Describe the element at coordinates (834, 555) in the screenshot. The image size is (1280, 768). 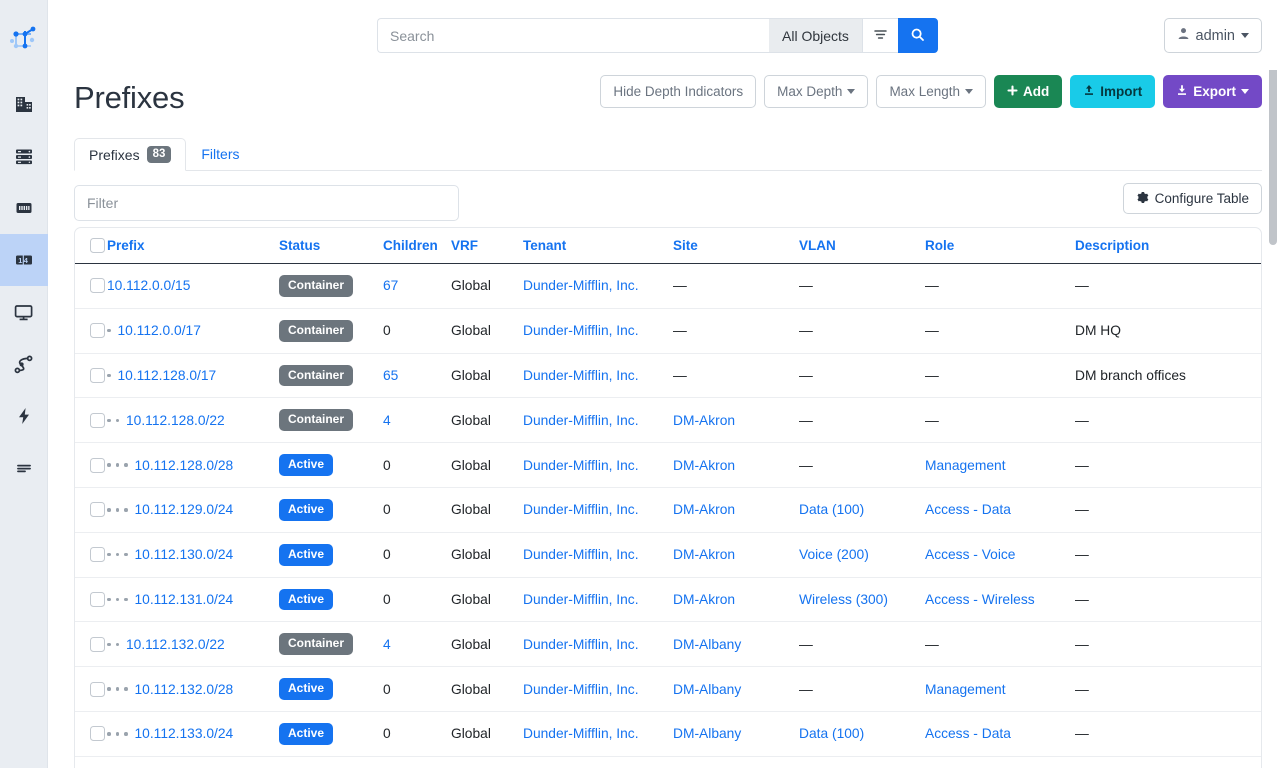
I see `vlan-link: Voice (200)` at that location.